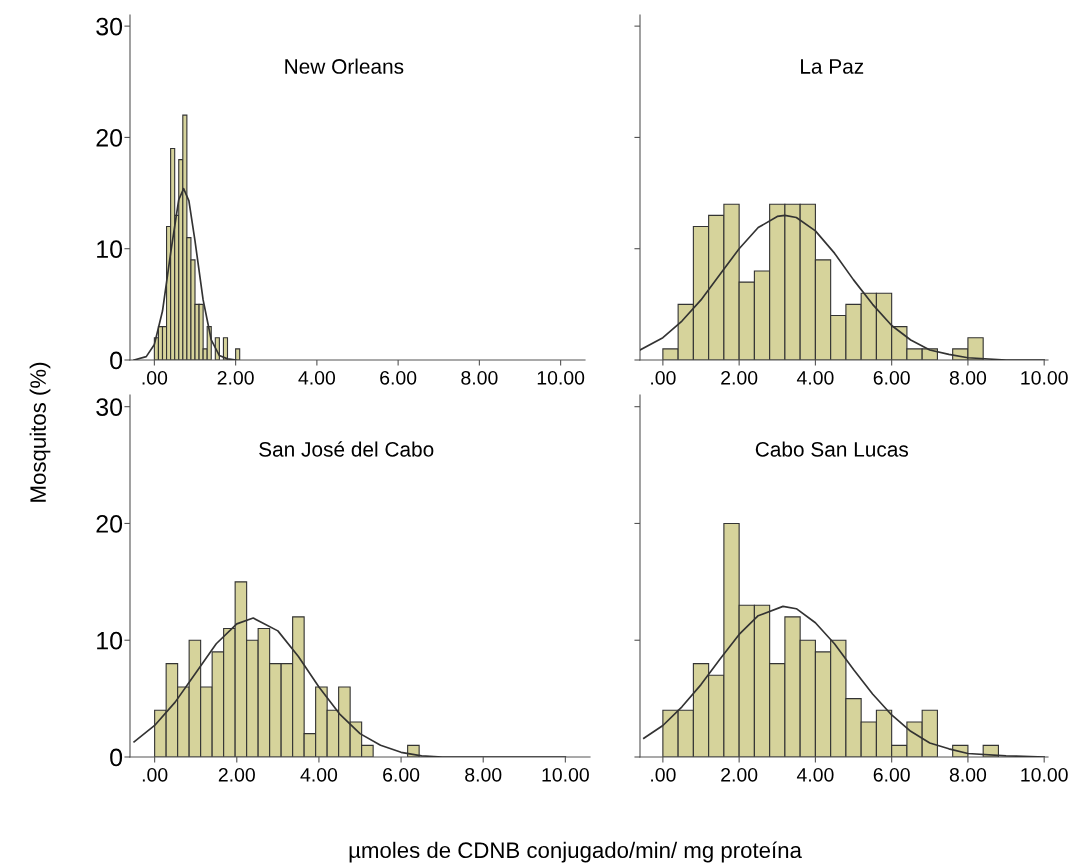  What do you see at coordinates (832, 66) in the screenshot?
I see `text: La Paz` at bounding box center [832, 66].